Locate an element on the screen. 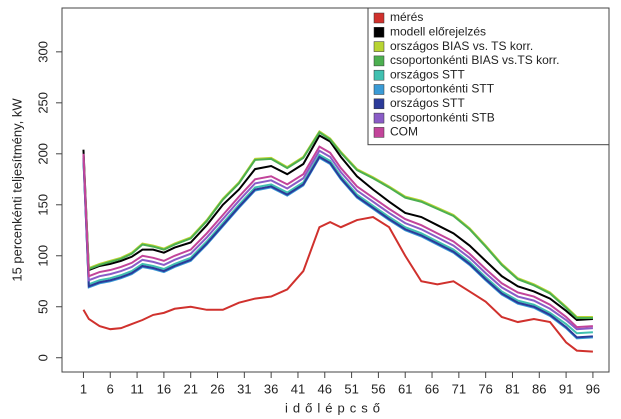  y-tick-label: 150 is located at coordinates (42, 205).